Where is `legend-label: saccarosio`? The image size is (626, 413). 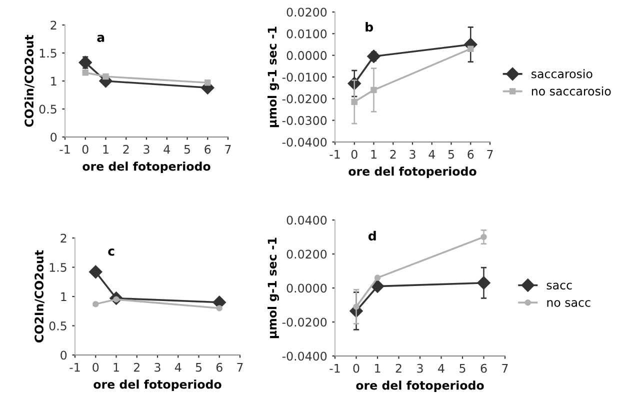
legend-label: saccarosio is located at coordinates (562, 73).